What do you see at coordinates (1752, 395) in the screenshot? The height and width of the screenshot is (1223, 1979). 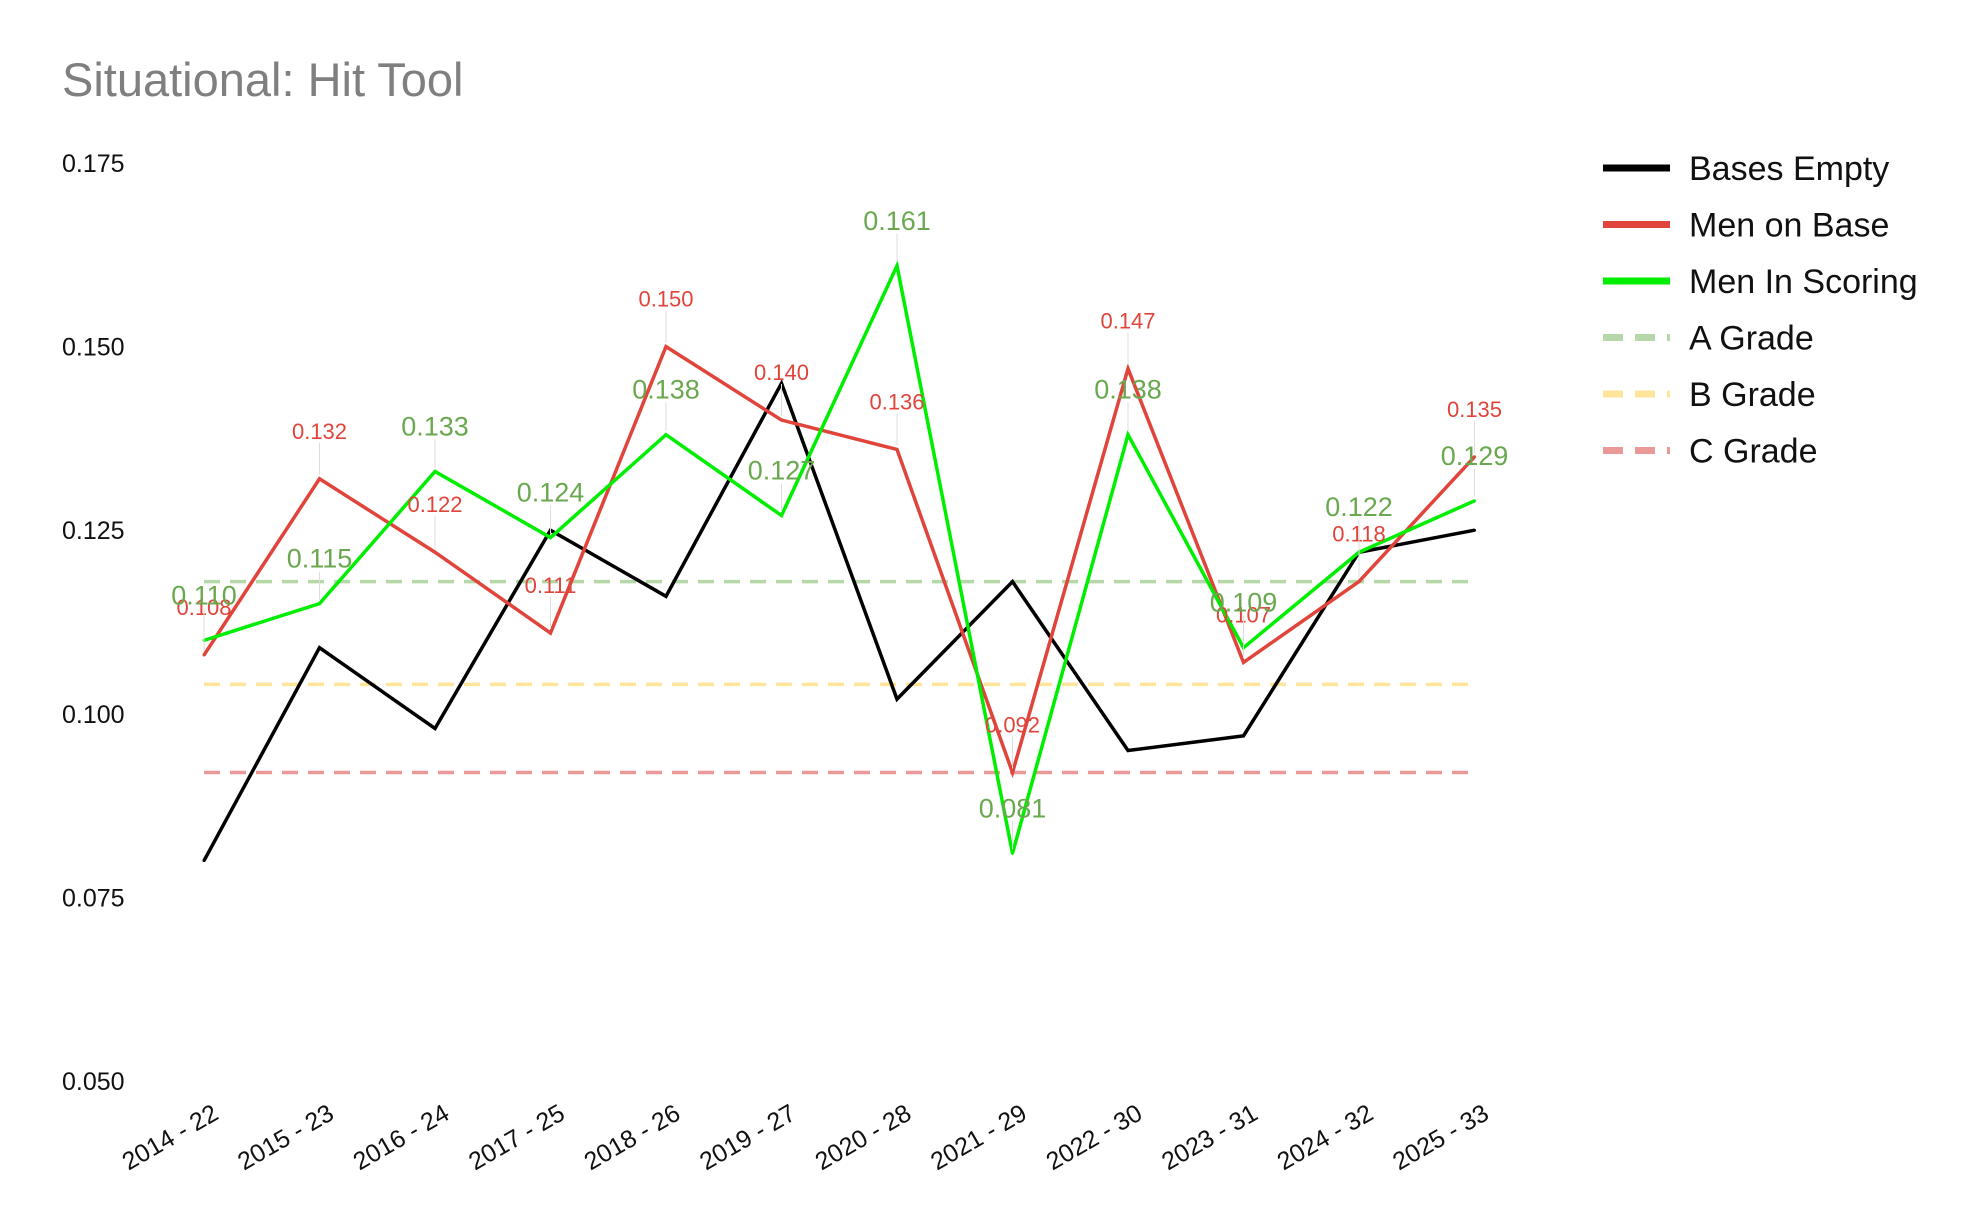 I see `legend-label: B Grade` at bounding box center [1752, 395].